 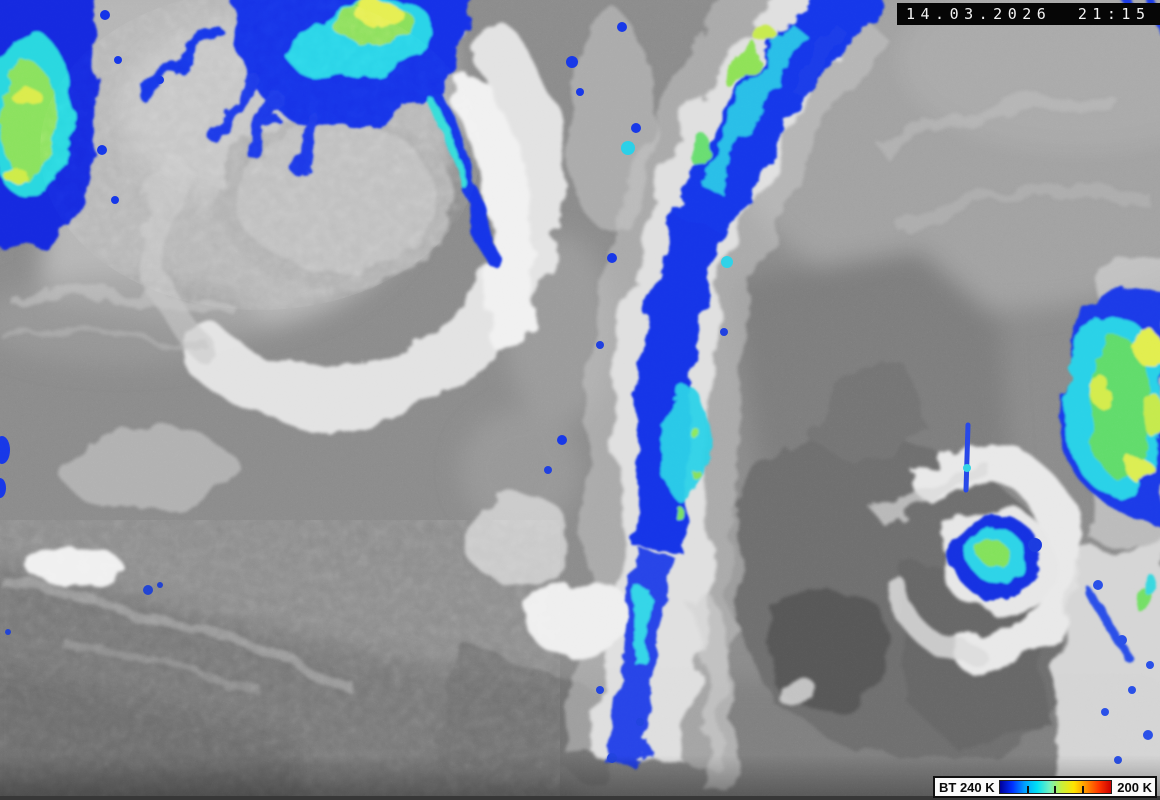 I want to click on colorbar-gradient, so click(x=1055, y=787).